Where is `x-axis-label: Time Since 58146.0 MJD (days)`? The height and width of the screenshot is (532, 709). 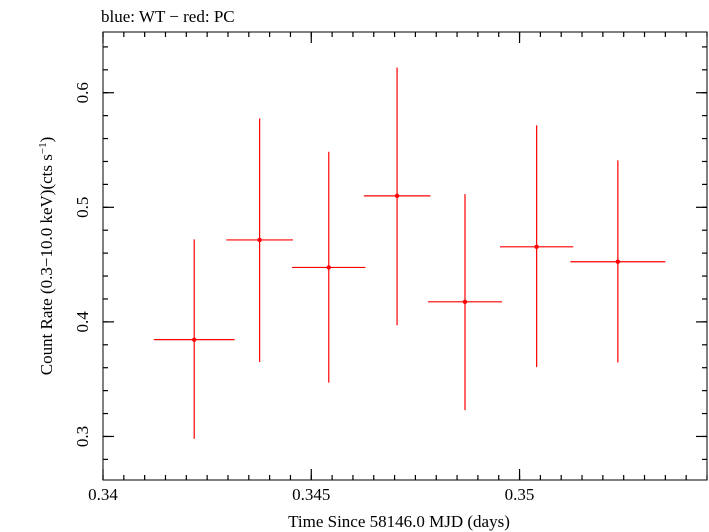 x-axis-label: Time Since 58146.0 MJD (days) is located at coordinates (399, 521).